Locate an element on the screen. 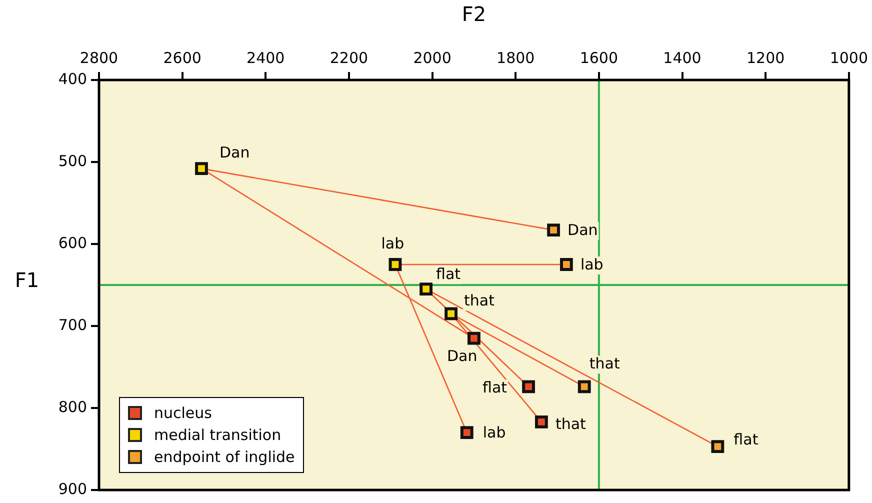 This screenshot has width=872, height=503. x-tick-label: 1800 is located at coordinates (515, 57).